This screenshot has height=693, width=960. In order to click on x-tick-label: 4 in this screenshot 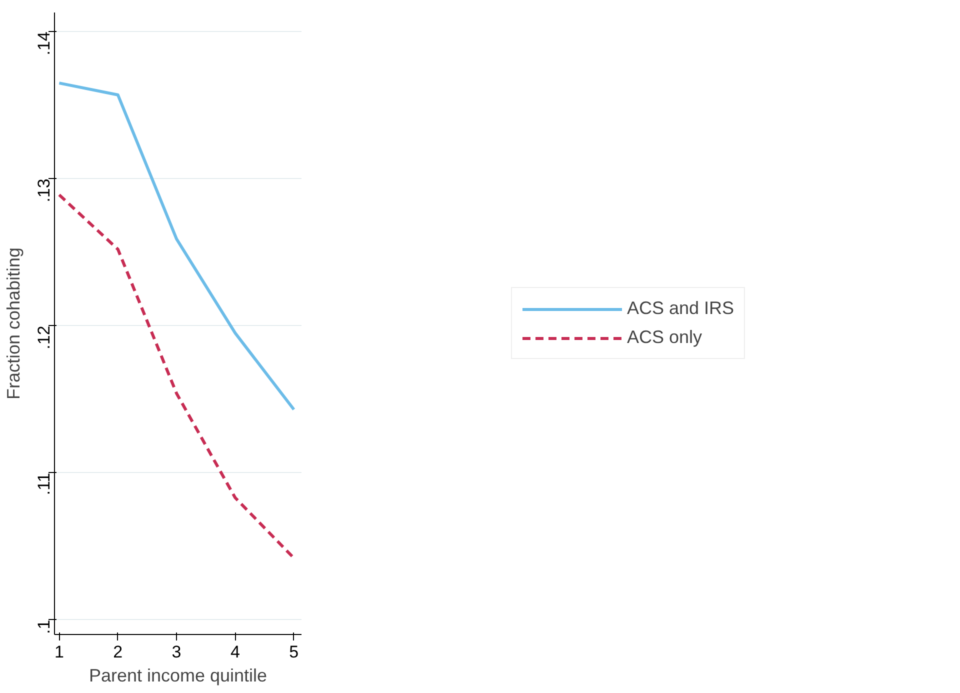, I will do `click(235, 652)`.